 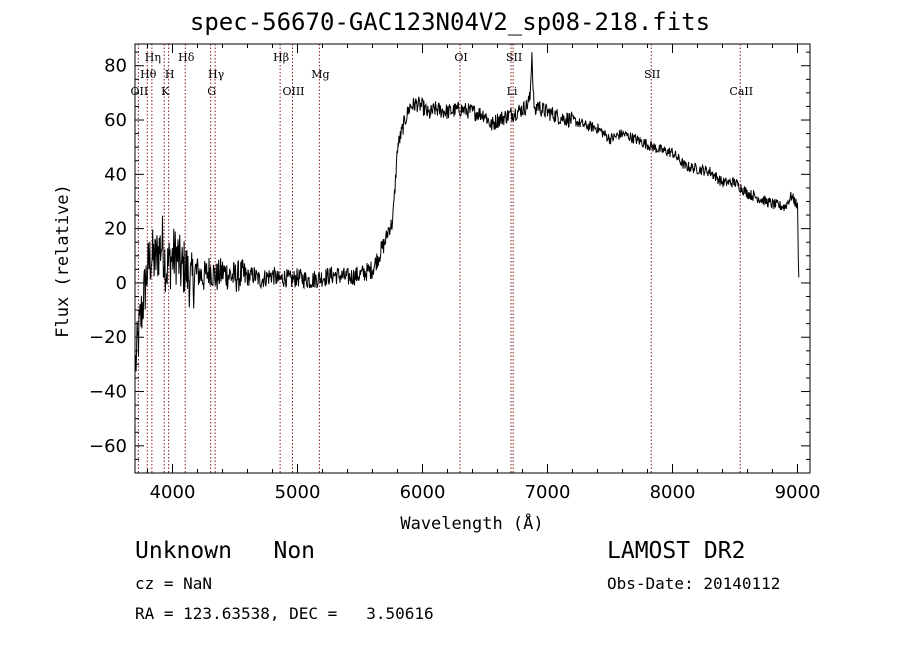 What do you see at coordinates (676, 551) in the screenshot?
I see `survey-name: LAMOST DR2` at bounding box center [676, 551].